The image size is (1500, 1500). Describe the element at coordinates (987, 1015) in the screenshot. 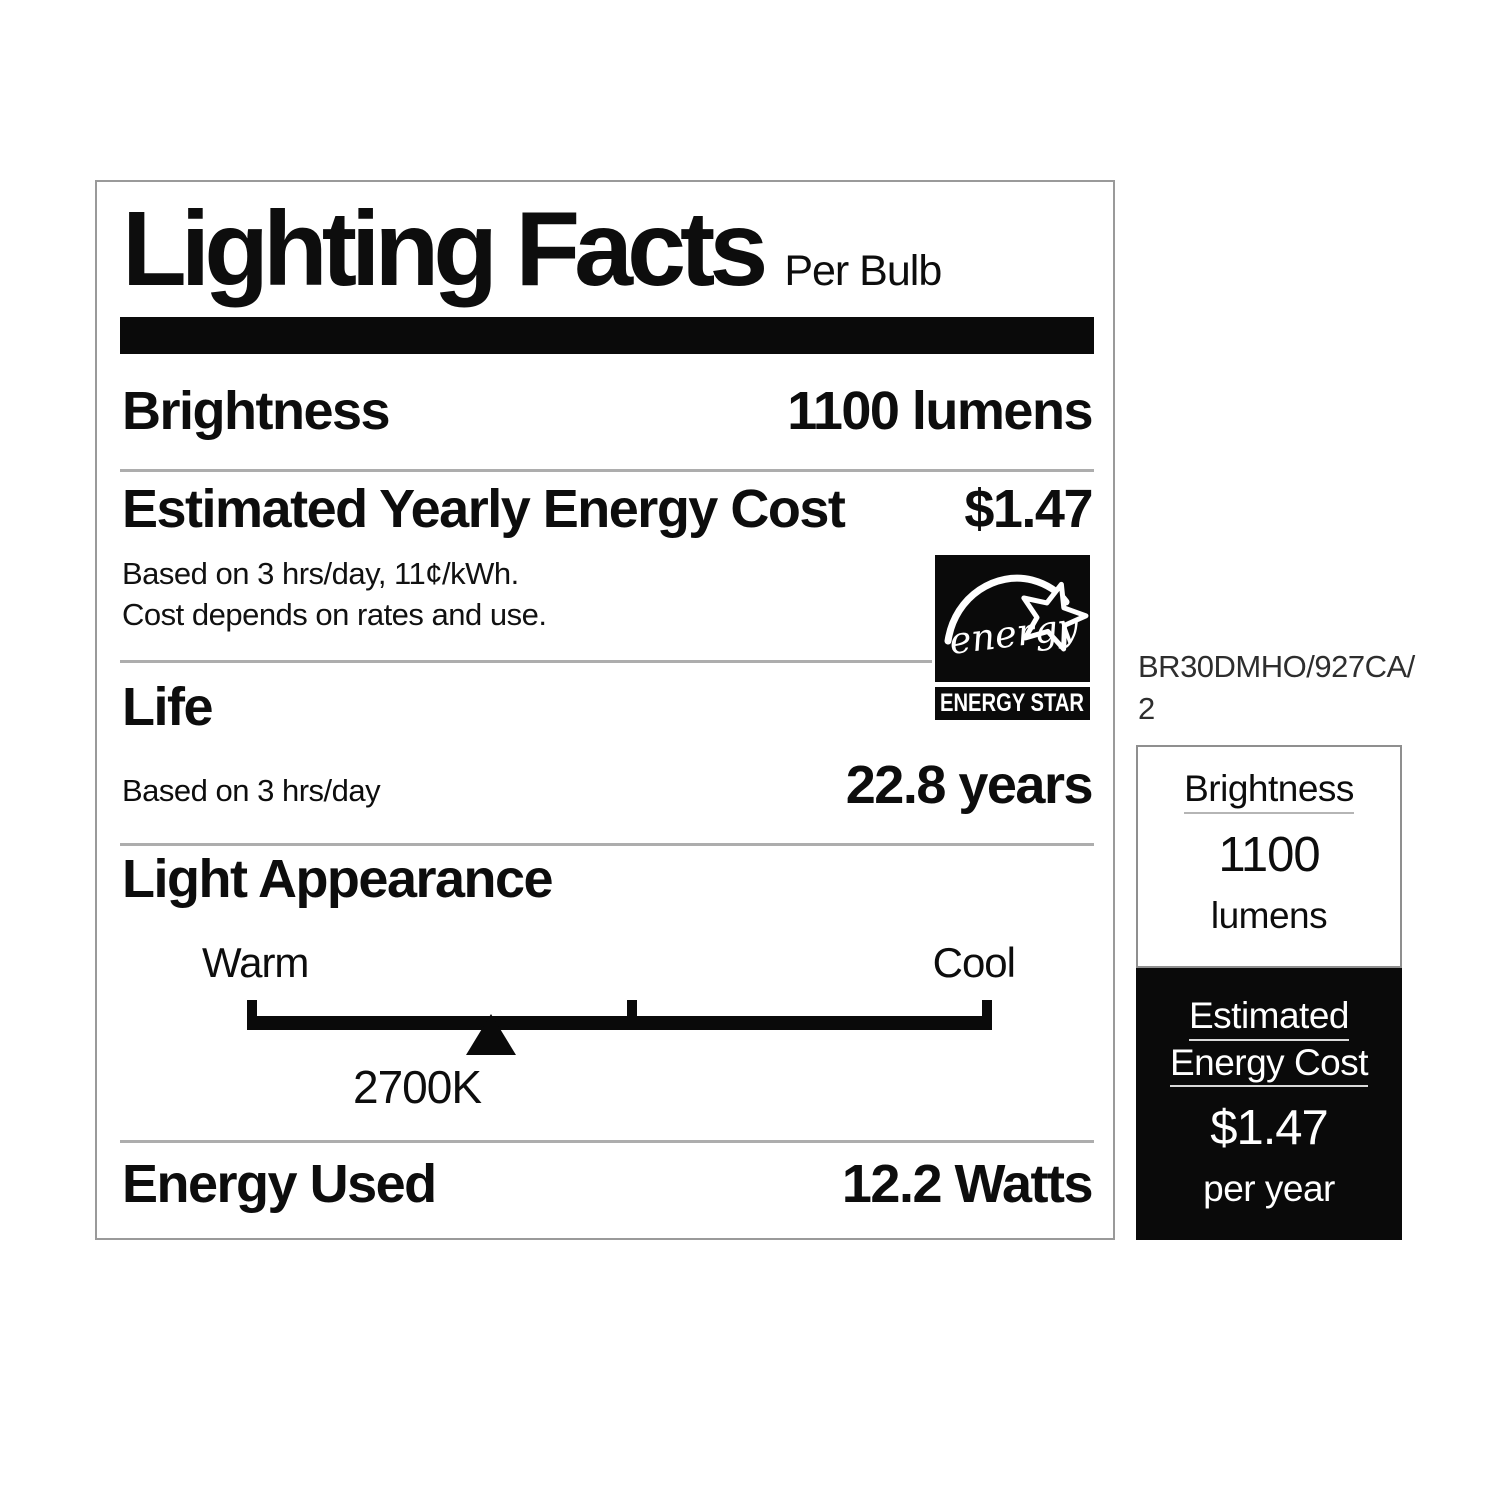

I see `scale-right-tick` at that location.